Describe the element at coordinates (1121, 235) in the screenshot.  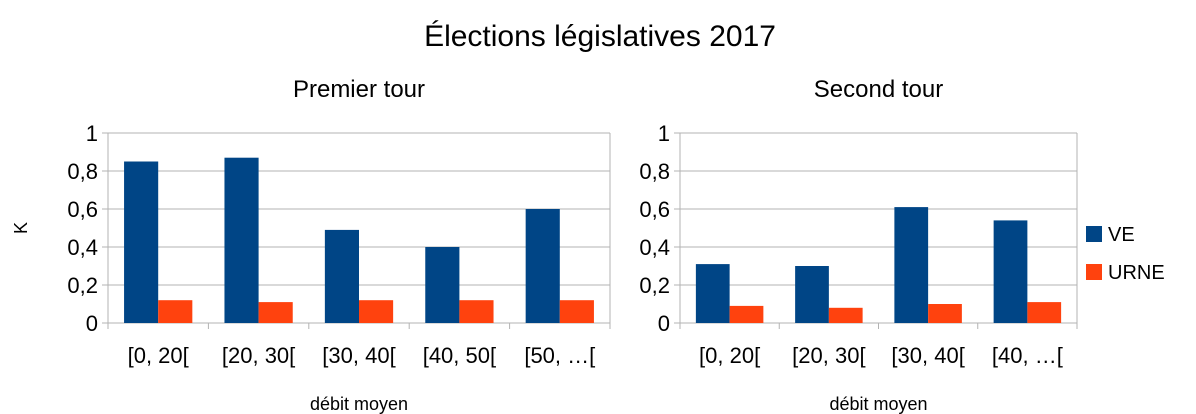
I see `legend-label-ve: VE` at that location.